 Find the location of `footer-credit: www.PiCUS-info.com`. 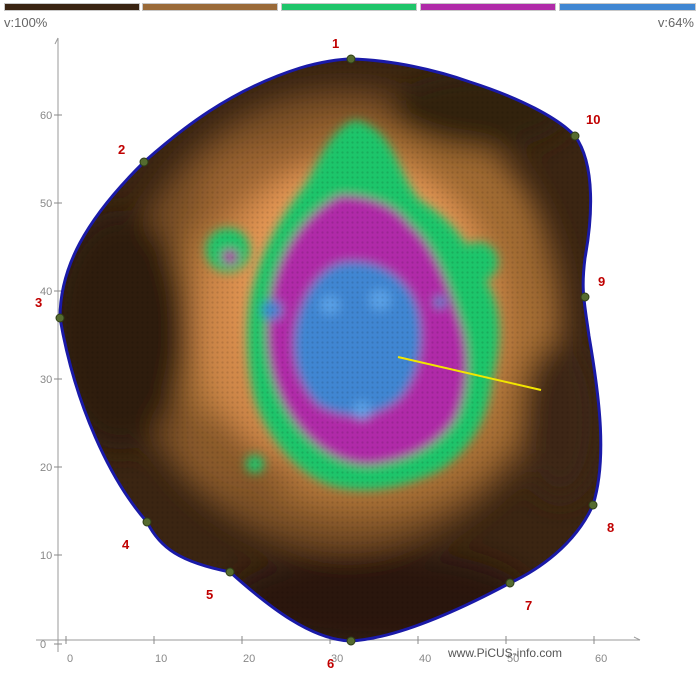

footer-credit: www.PiCUS-info.com is located at coordinates (505, 653).